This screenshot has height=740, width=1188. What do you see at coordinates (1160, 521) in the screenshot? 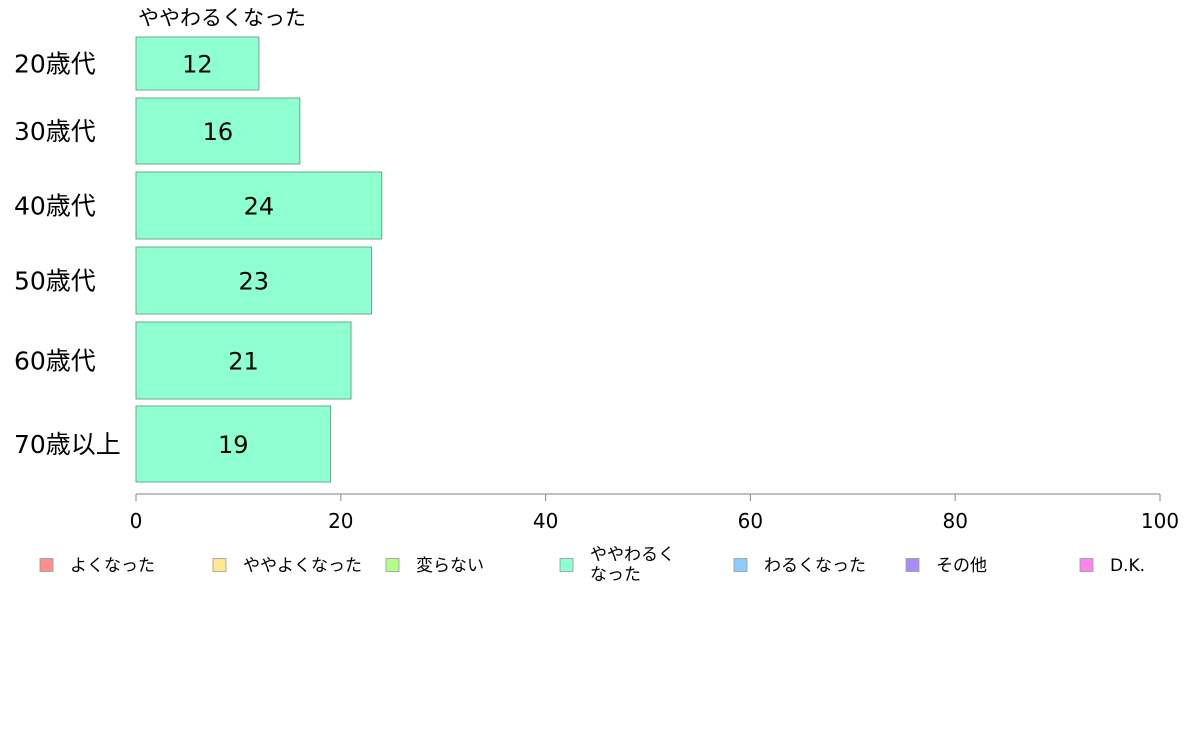
I see `x-tick-label: 100` at bounding box center [1160, 521].